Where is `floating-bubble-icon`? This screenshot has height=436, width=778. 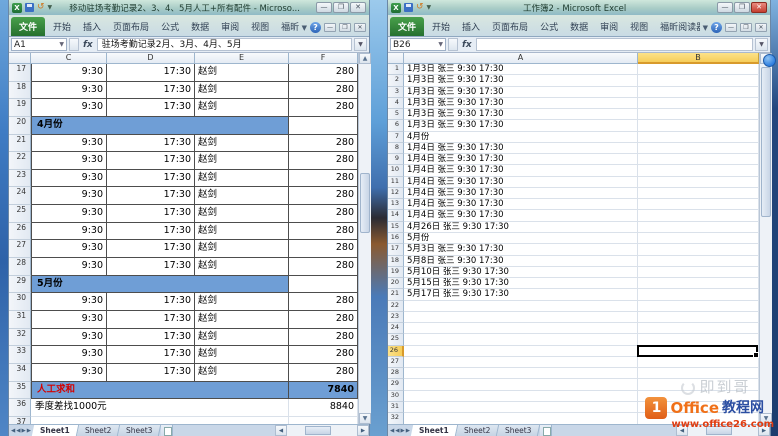 floating-bubble-icon is located at coordinates (769, 60).